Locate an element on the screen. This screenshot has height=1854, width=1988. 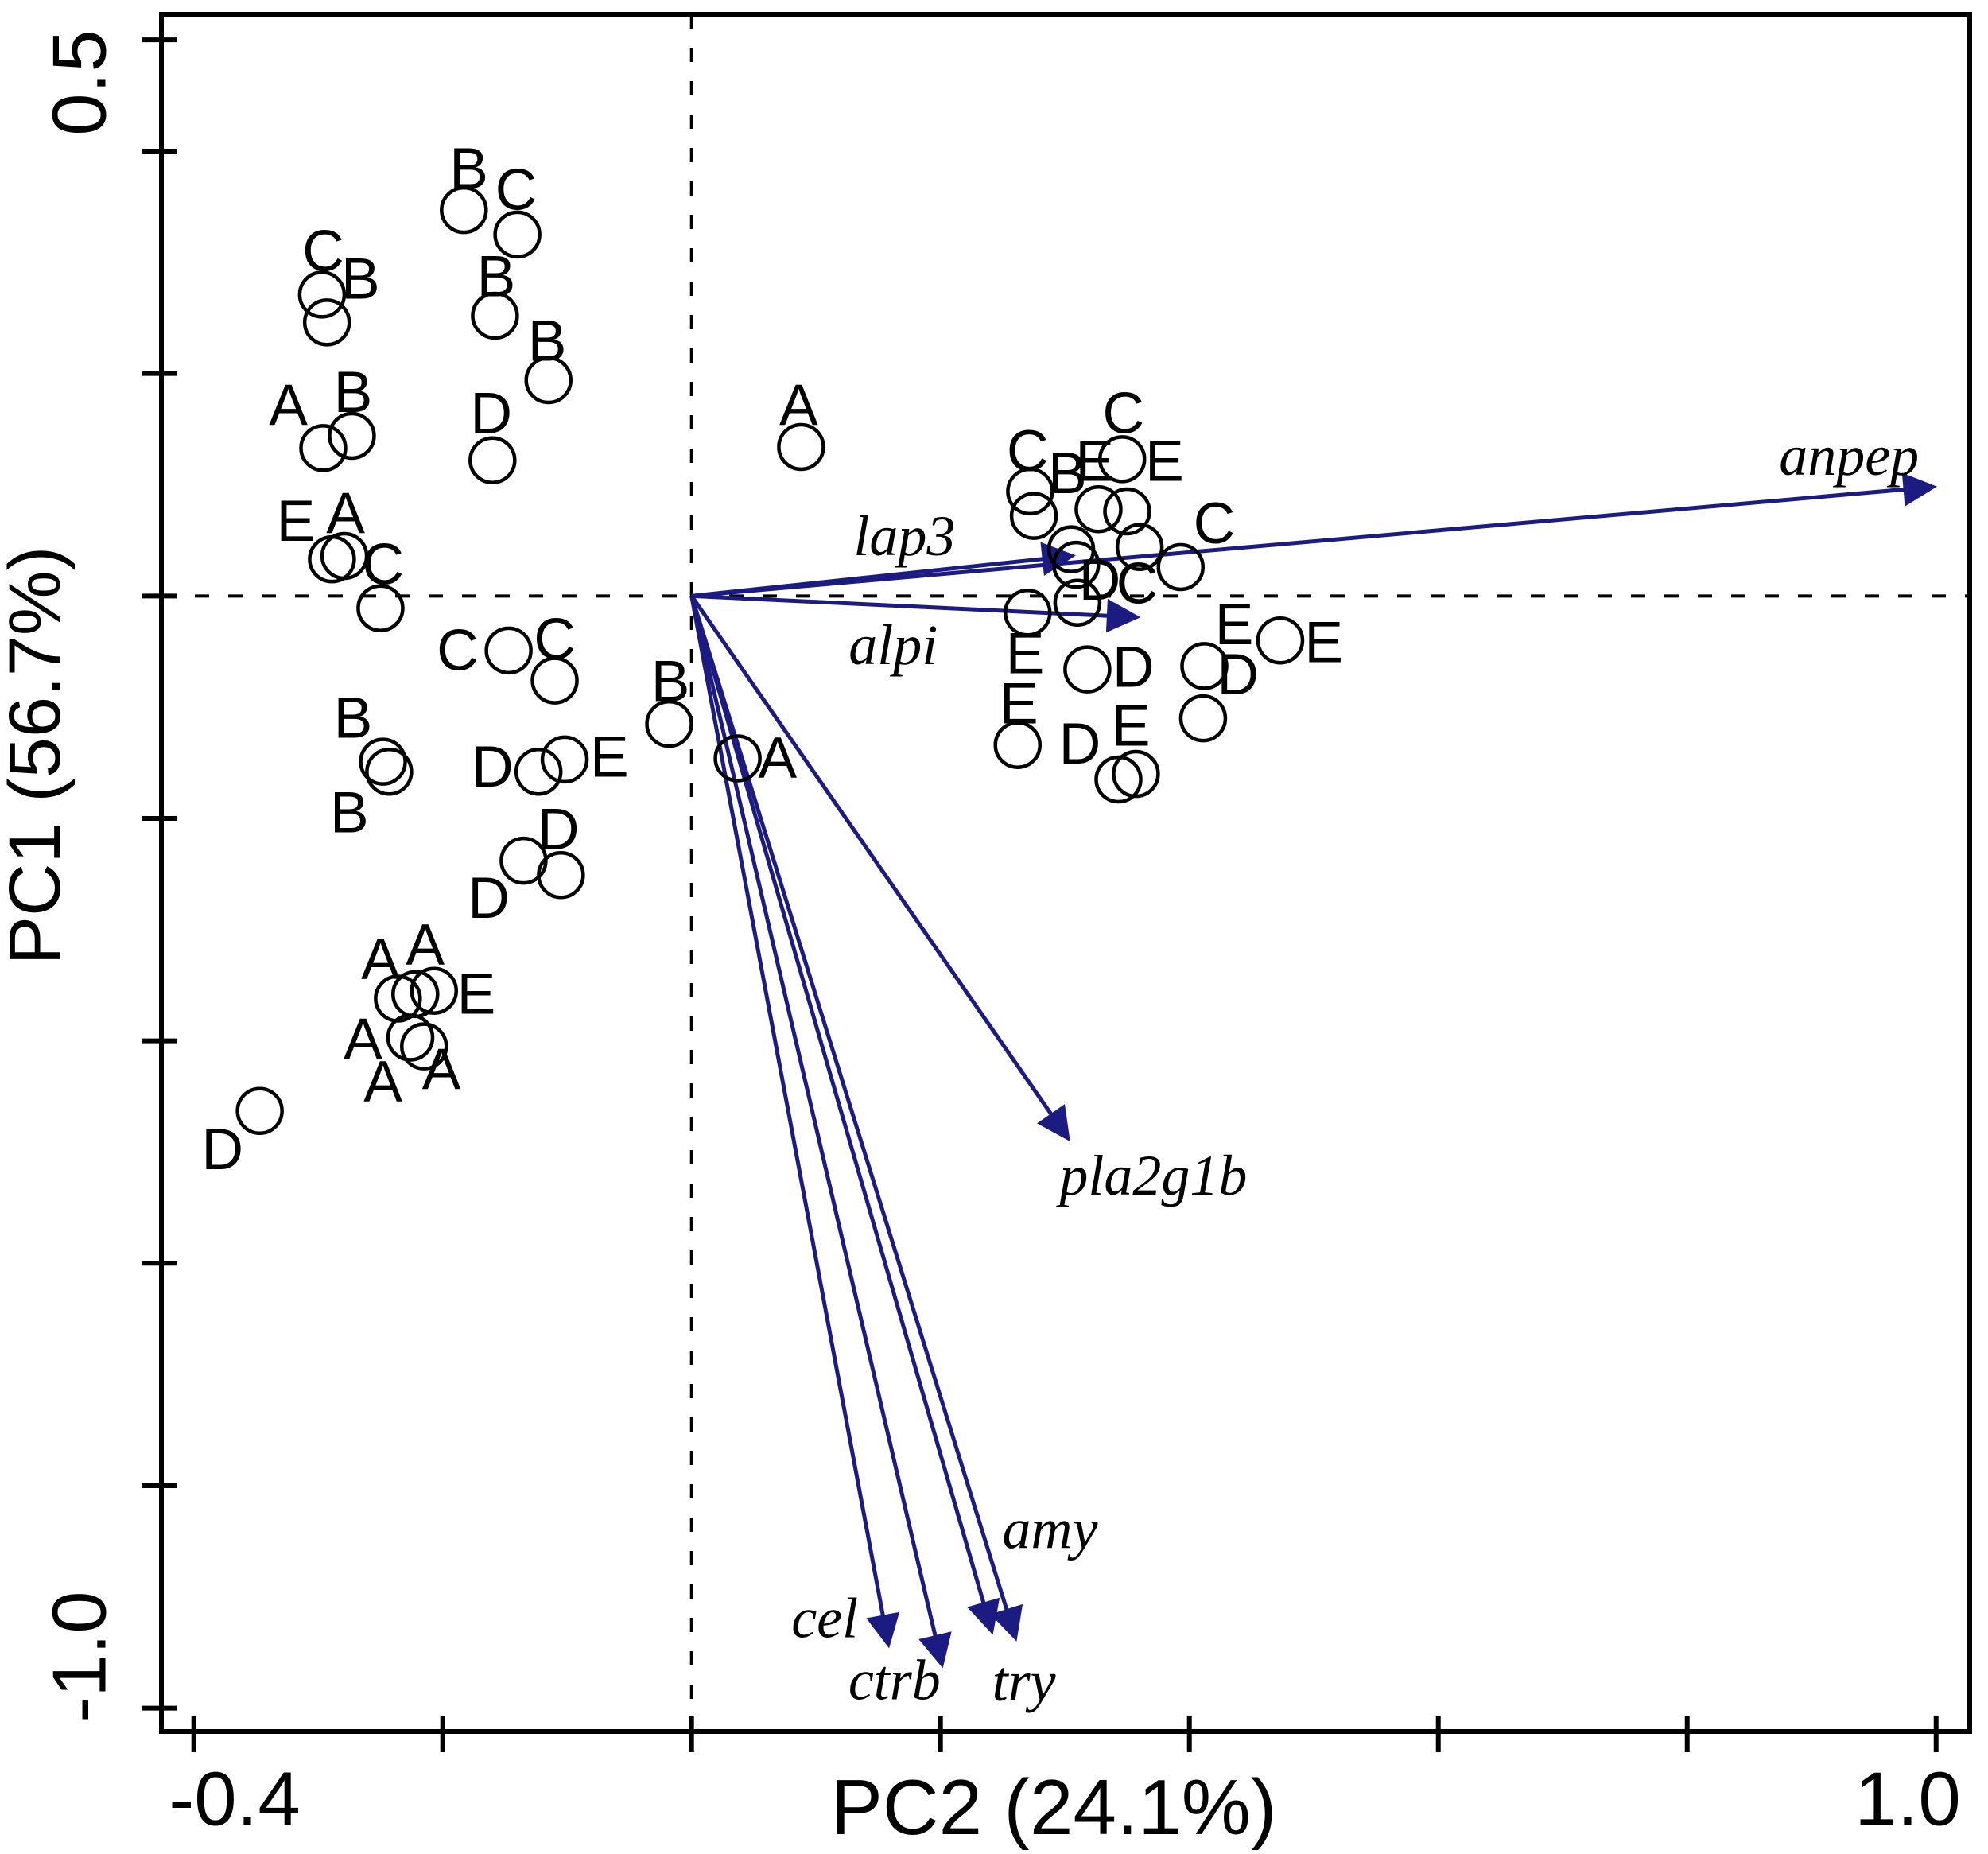
loading-arrow-lap3 is located at coordinates (883, 570).